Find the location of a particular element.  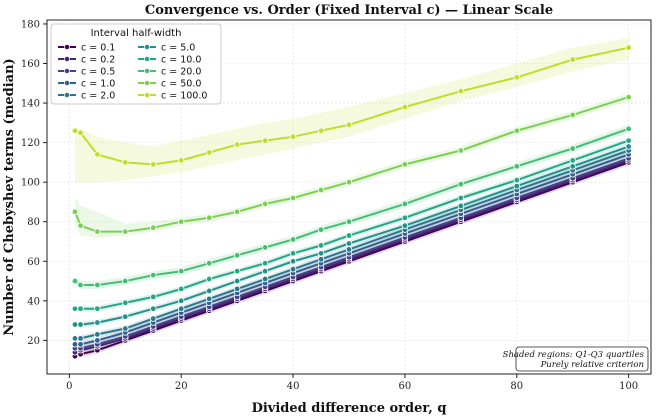

y-tick-label: 140 is located at coordinates (30, 104).